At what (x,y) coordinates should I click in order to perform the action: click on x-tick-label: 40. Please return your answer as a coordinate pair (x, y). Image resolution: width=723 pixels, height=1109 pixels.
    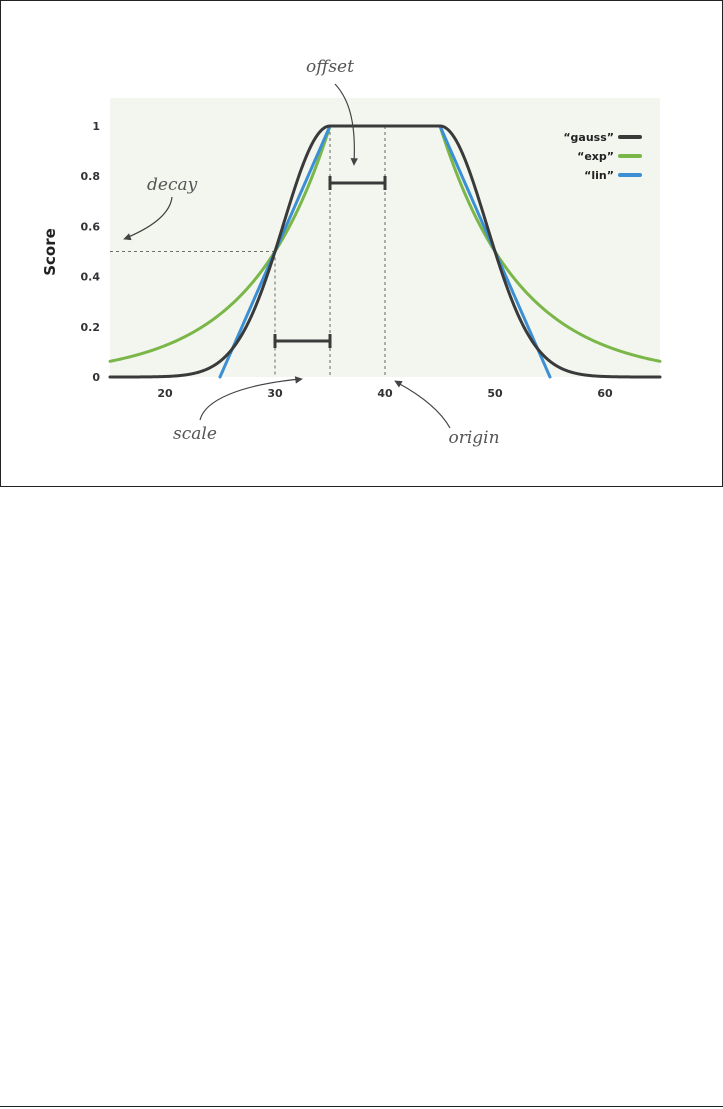
    Looking at the image, I should click on (385, 393).